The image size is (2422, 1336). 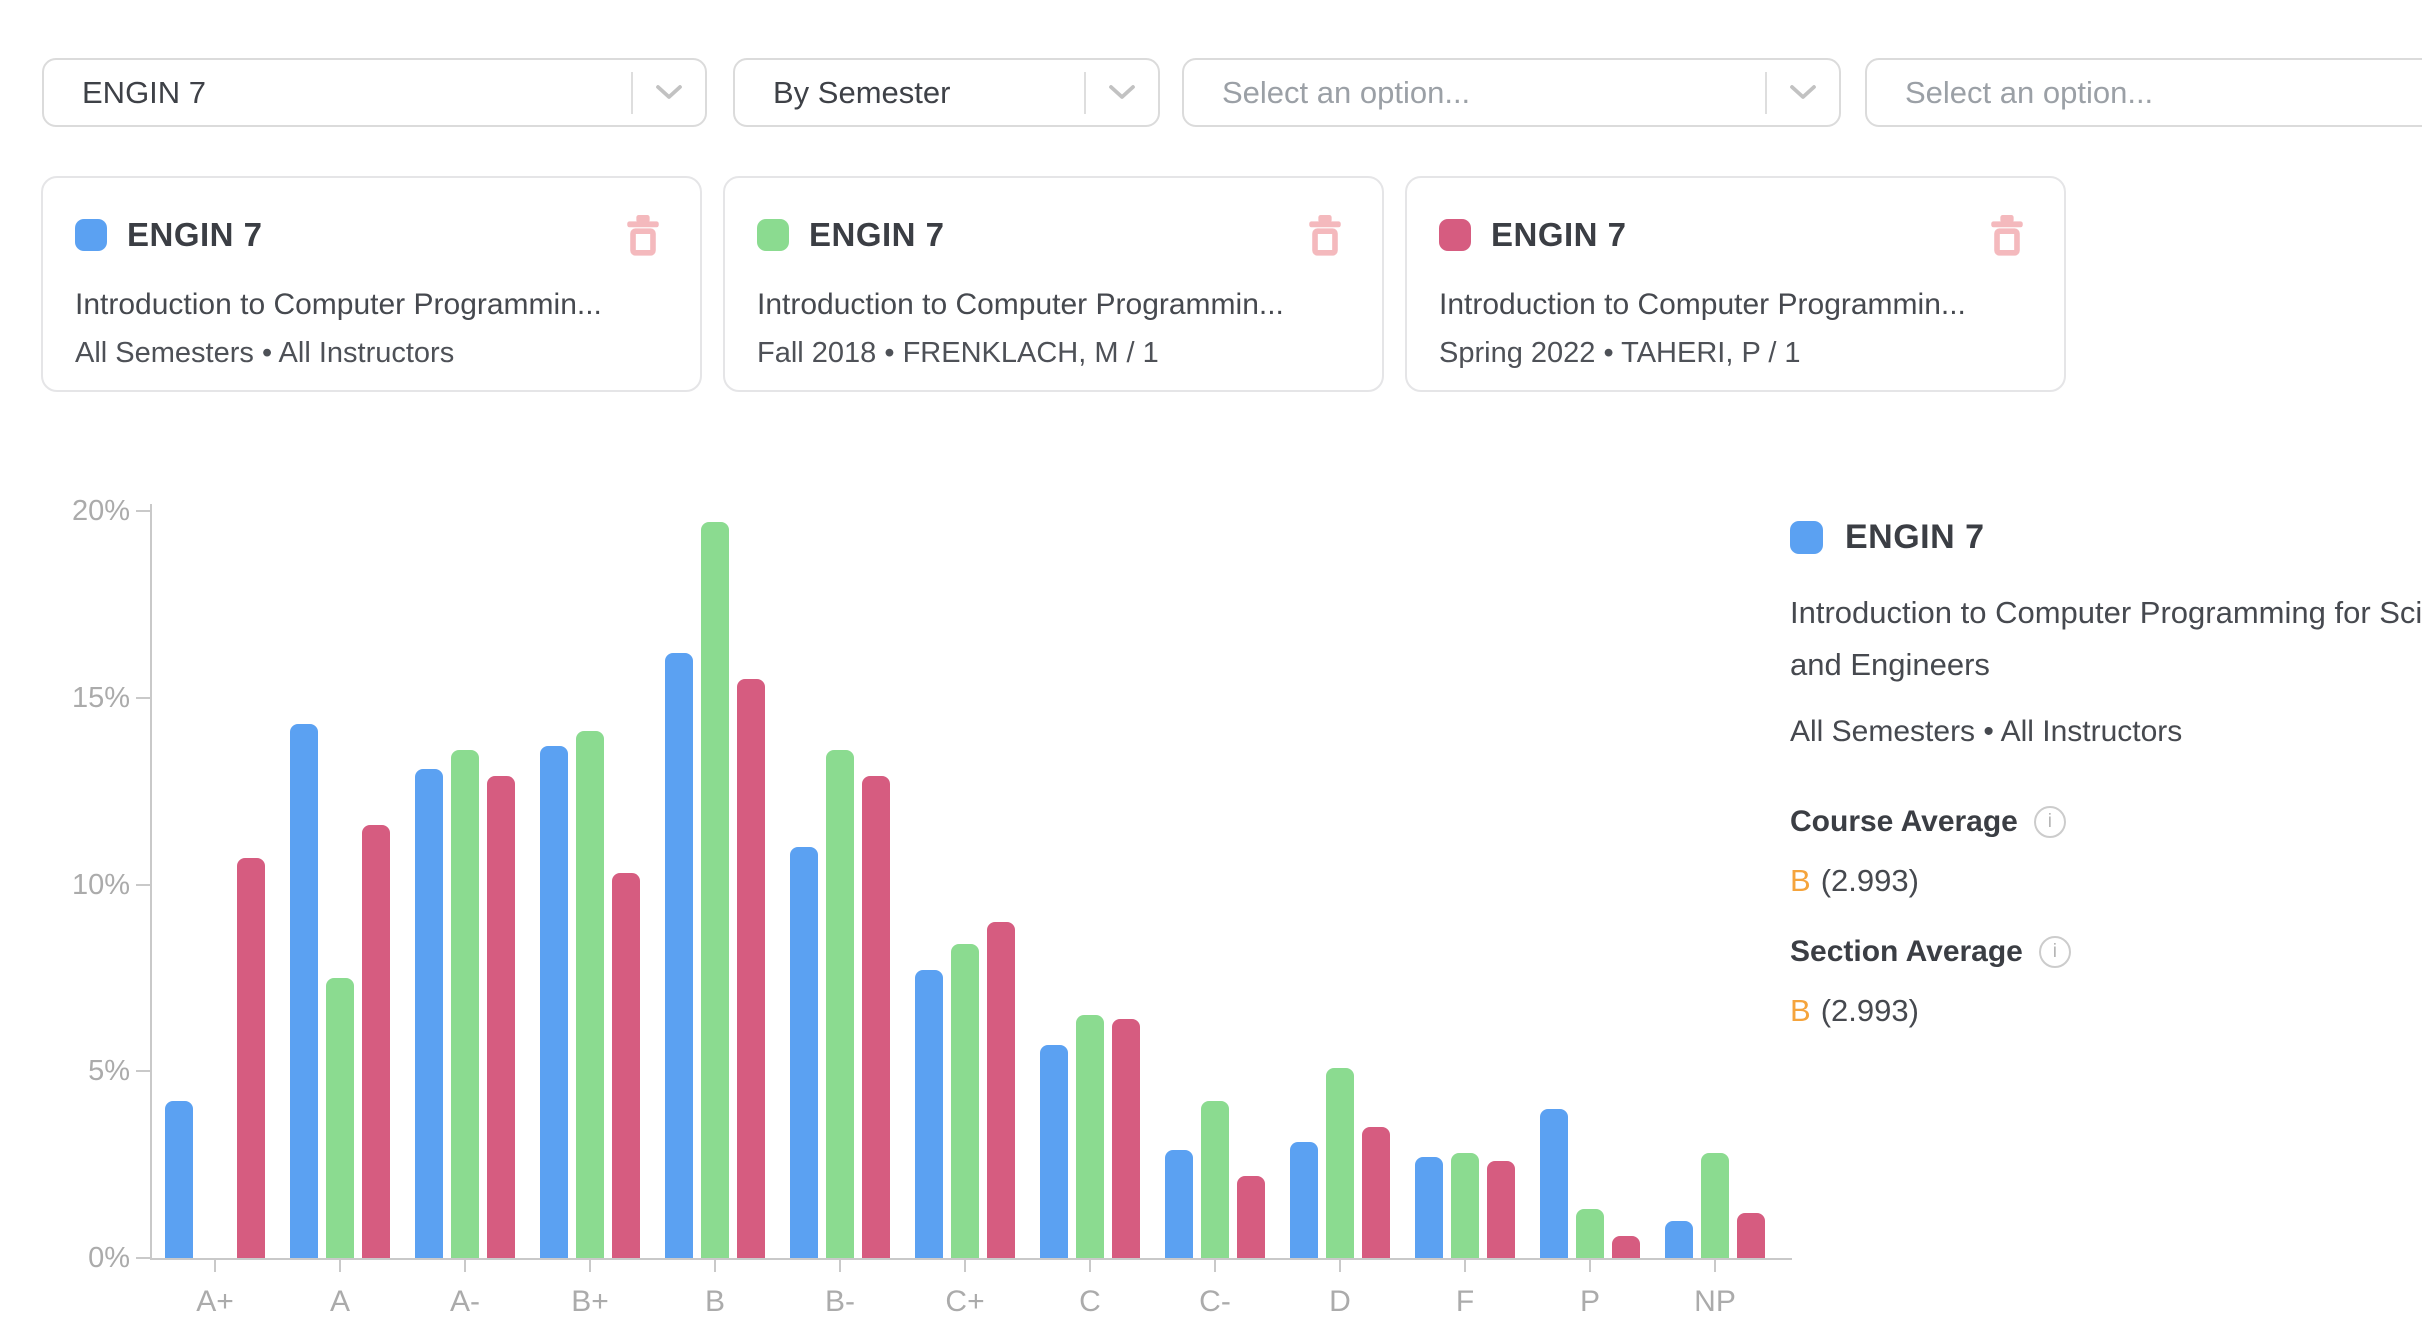 I want to click on x-axis-tick-label: A+, so click(x=215, y=1301).